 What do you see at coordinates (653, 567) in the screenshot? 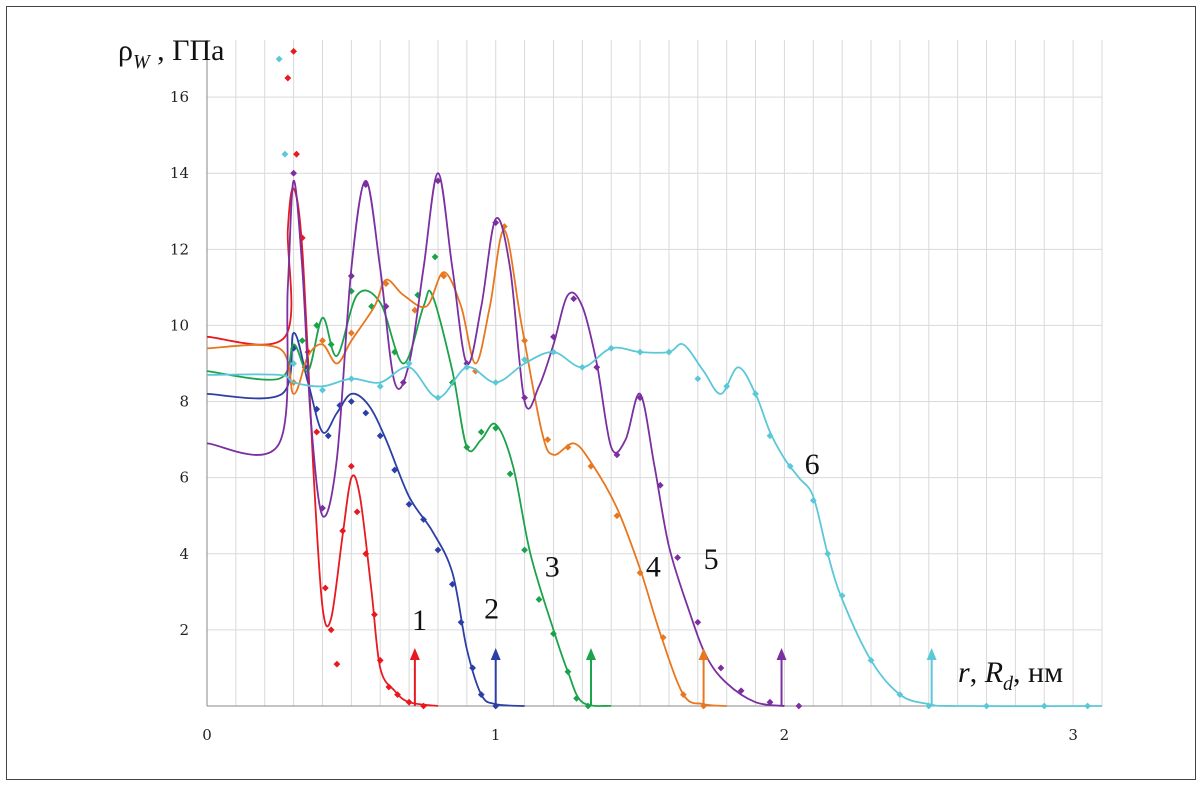
I see `curve-label: 4` at bounding box center [653, 567].